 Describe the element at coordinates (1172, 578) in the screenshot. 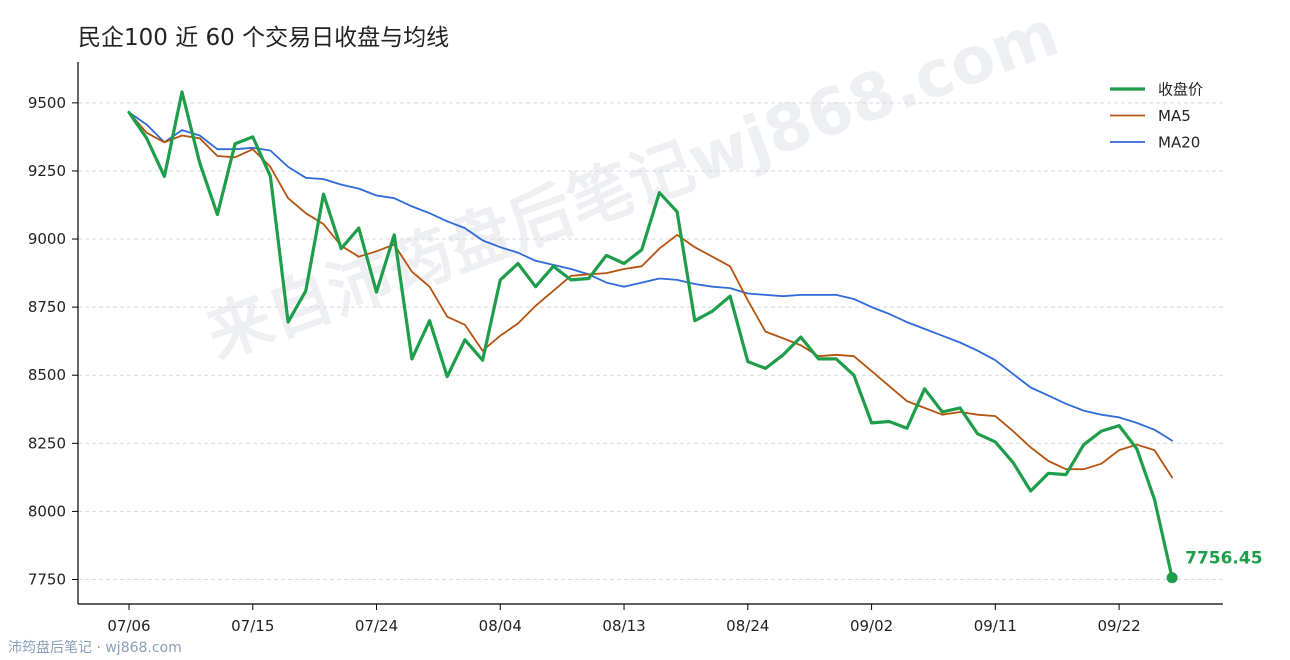

I see `last-point-marker` at that location.